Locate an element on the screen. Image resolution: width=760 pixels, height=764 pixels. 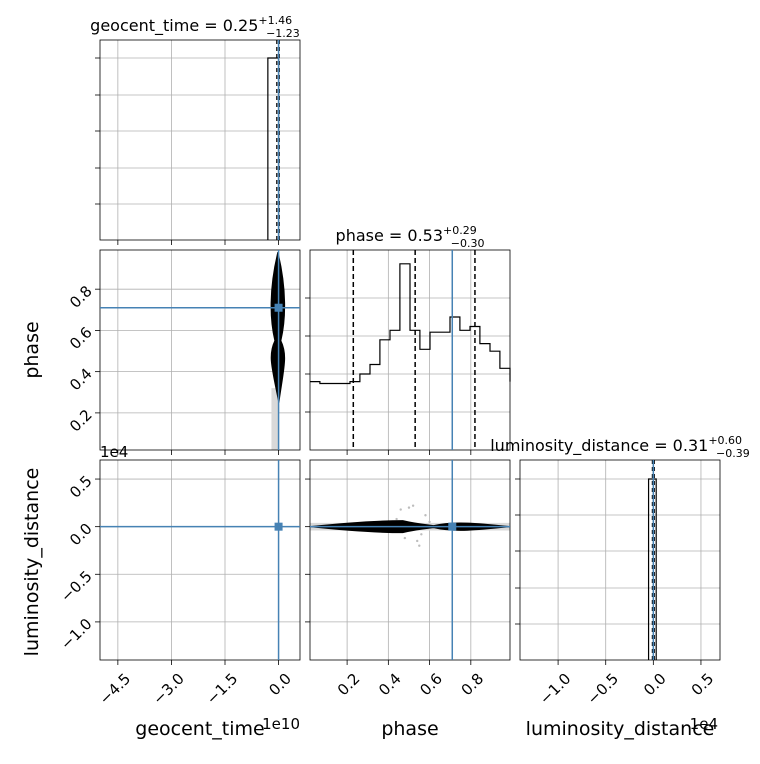
lg-yticklabel-3: 0.5 is located at coordinates (81, 487).